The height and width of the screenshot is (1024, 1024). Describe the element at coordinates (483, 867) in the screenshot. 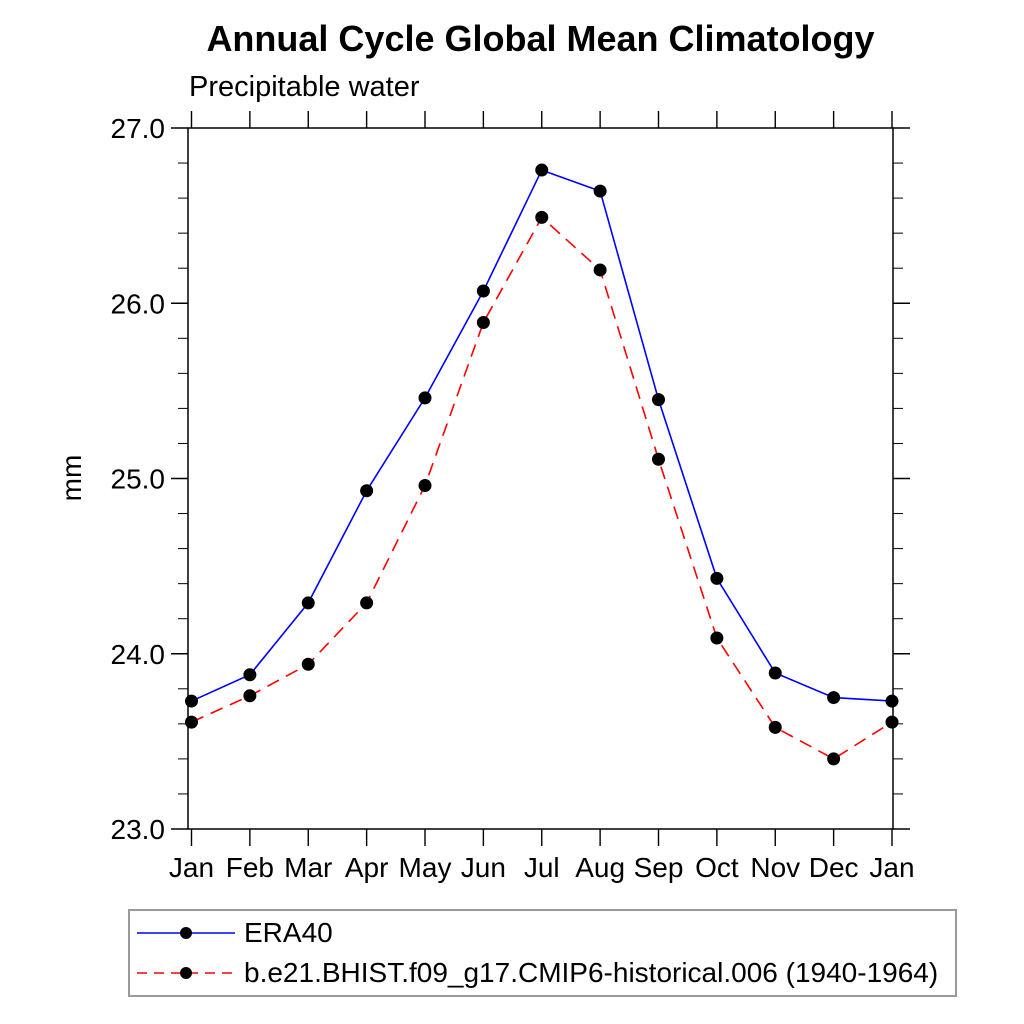

I see `x-tick-label: Jun` at that location.